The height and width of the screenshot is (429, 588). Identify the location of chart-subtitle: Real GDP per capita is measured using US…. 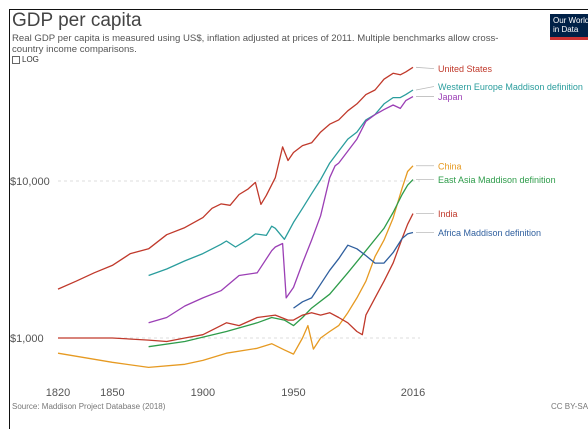
(255, 44).